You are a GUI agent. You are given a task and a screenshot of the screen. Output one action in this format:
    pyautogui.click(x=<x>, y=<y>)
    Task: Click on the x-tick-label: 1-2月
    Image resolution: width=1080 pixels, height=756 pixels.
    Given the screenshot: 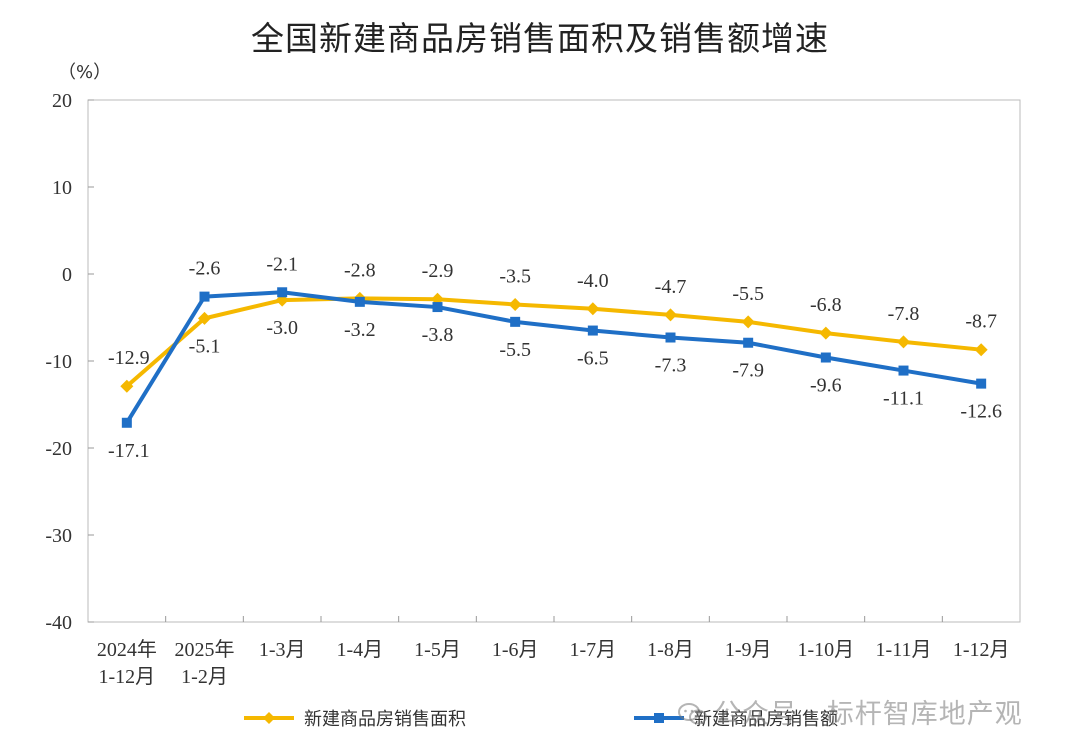 What is the action you would take?
    pyautogui.click(x=204, y=677)
    